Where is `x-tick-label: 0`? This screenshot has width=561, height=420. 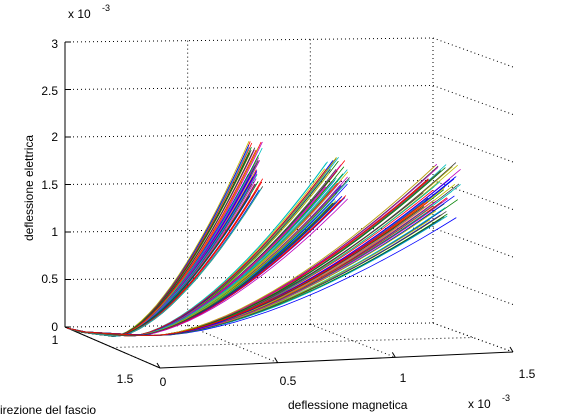 x-tick-label: 0 is located at coordinates (163, 382).